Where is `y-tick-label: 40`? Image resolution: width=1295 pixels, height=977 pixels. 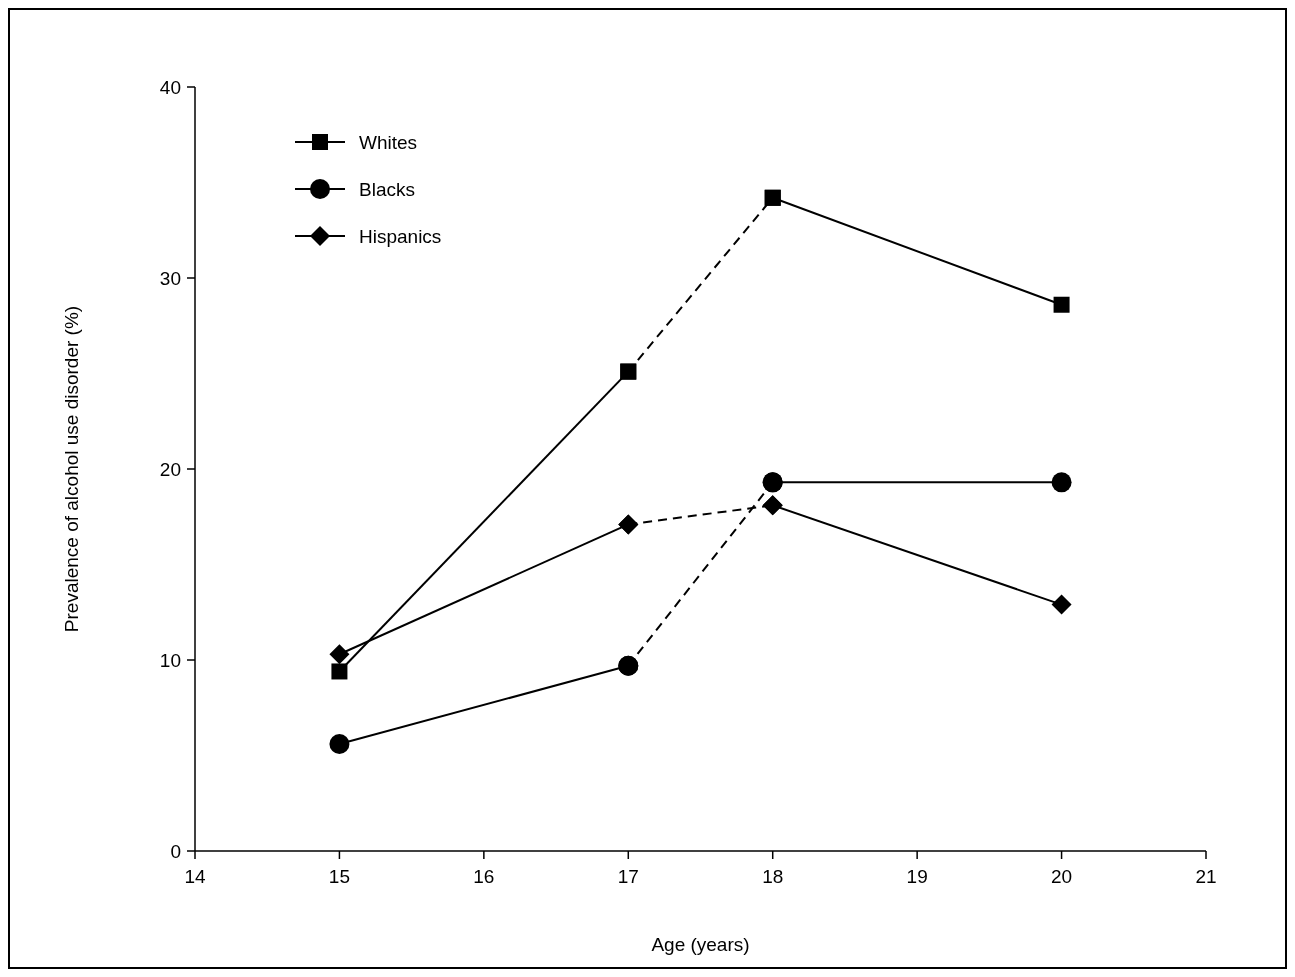
y-tick-label: 40 is located at coordinates (170, 87).